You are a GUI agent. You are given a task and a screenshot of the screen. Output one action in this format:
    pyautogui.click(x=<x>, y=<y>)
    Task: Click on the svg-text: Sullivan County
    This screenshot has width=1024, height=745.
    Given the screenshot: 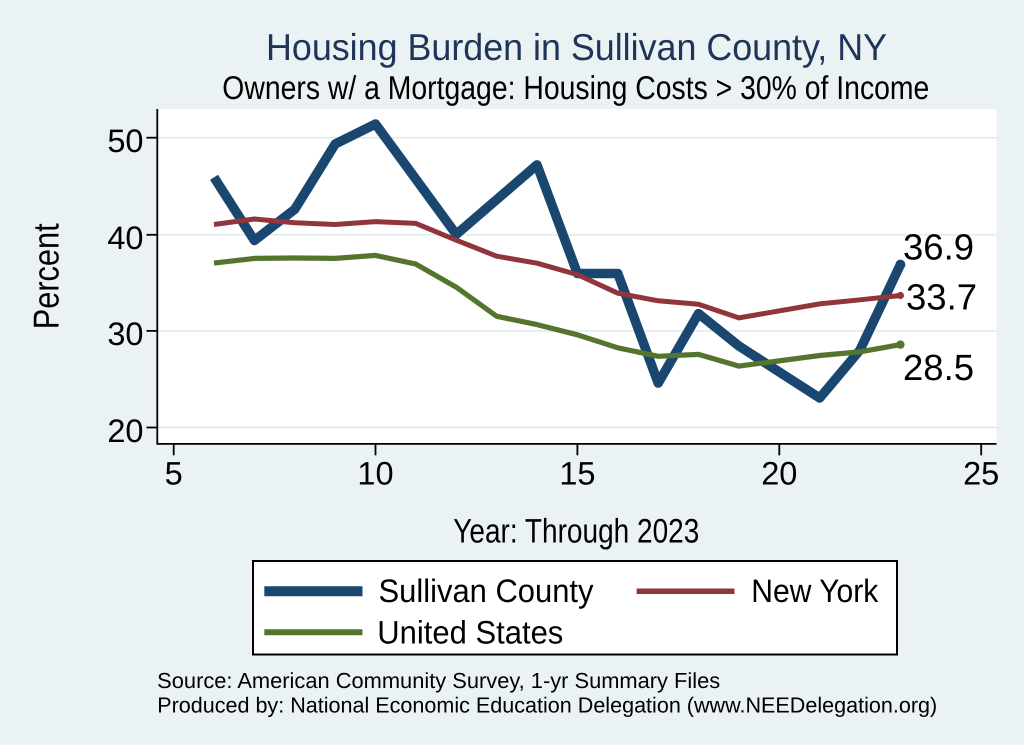 What is the action you would take?
    pyautogui.click(x=487, y=591)
    